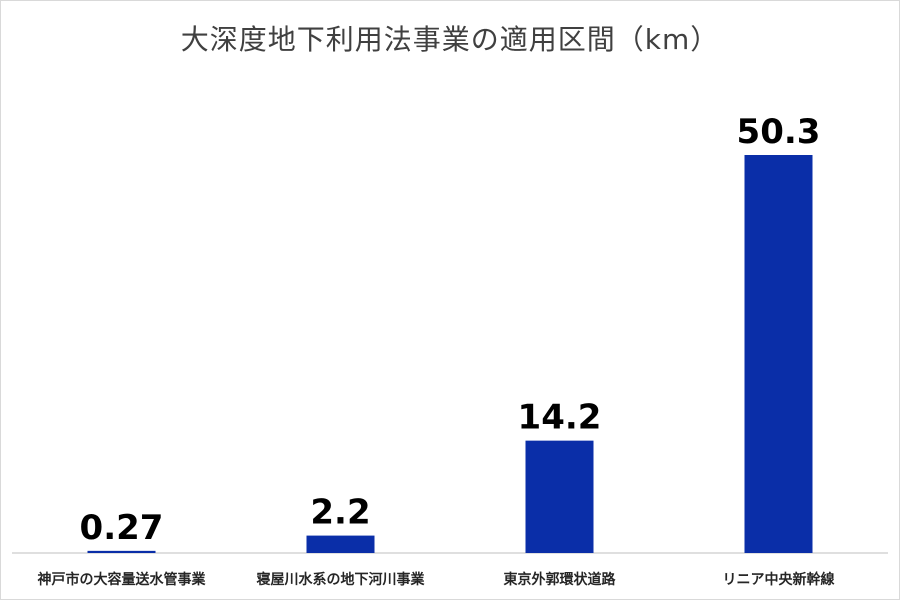  I want to click on chart-title: 大深度地下利用法事業の適用区間（km）, so click(450, 39).